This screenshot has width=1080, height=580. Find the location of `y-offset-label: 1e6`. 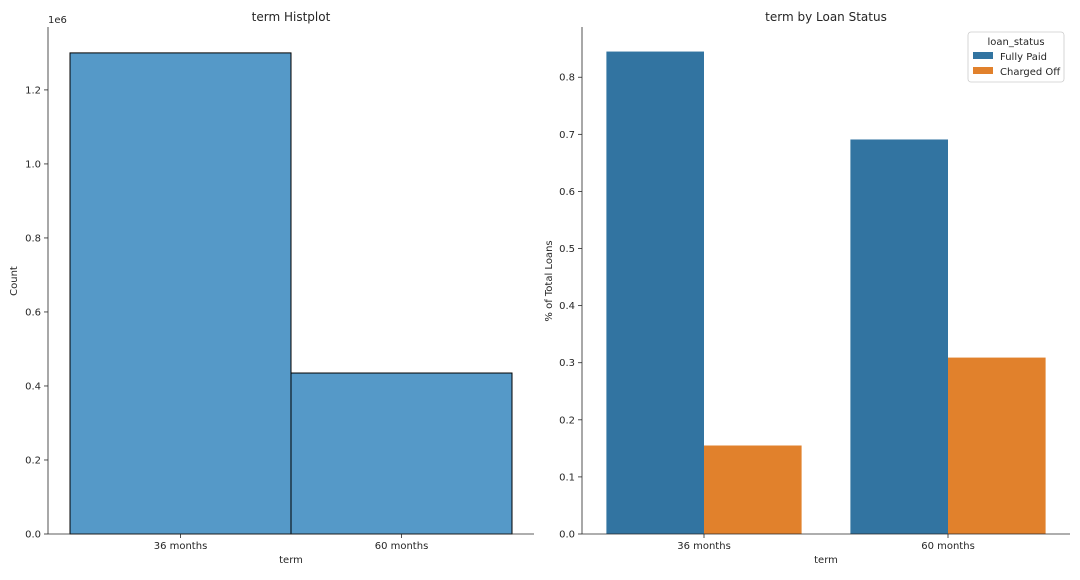

y-offset-label: 1e6 is located at coordinates (57, 20).